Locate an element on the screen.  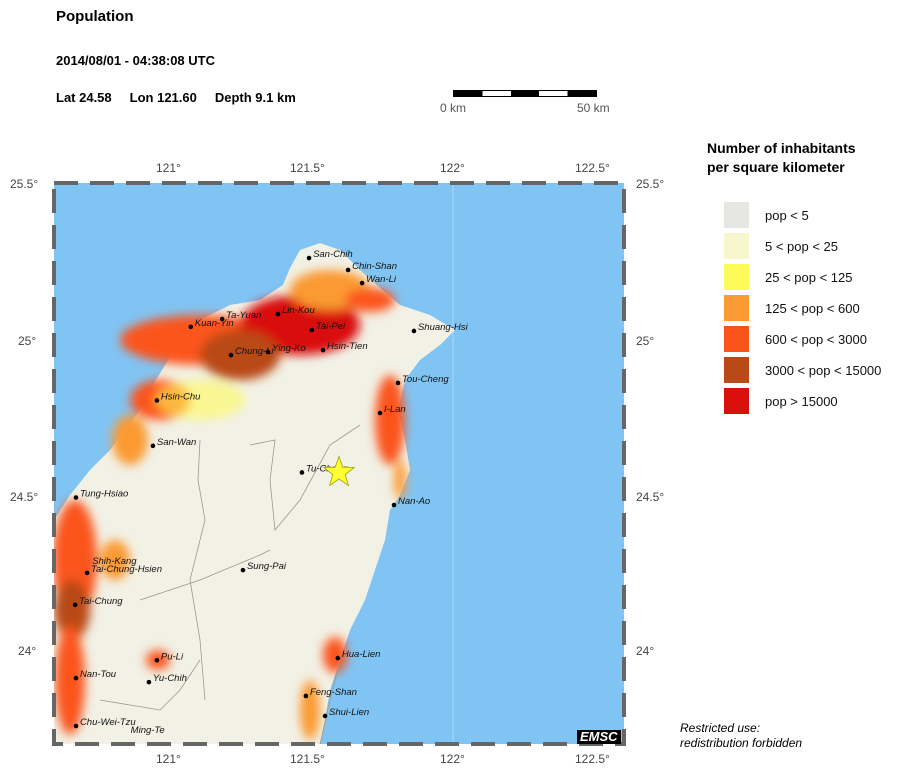
city-marker: Shih-Kang is located at coordinates (114, 561).